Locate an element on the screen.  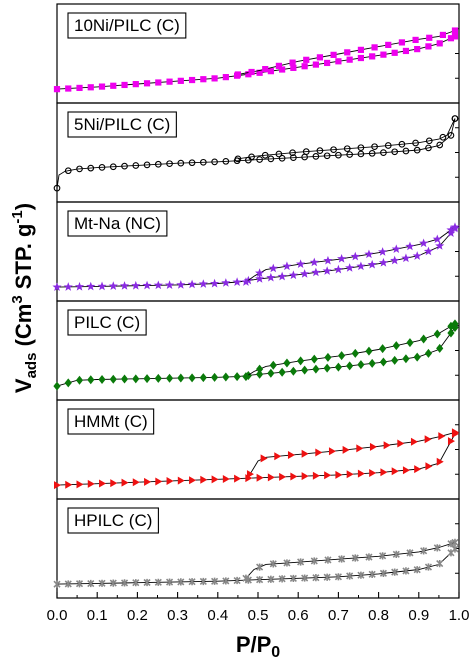
panel-10ni-pilc-c: 10Ni/PILC (C) is located at coordinates (256, 53).